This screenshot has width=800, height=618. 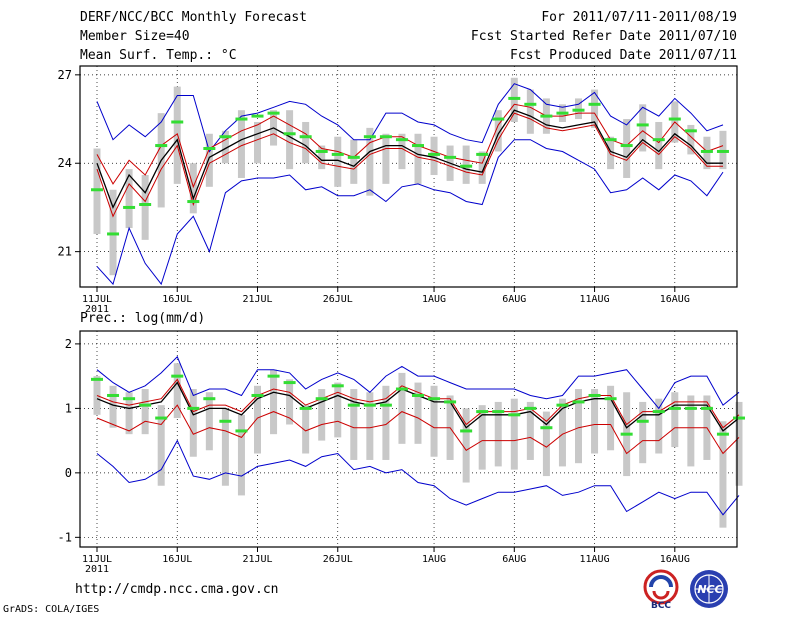 What do you see at coordinates (65, 252) in the screenshot?
I see `temp-ytick-label: 21` at bounding box center [65, 252].